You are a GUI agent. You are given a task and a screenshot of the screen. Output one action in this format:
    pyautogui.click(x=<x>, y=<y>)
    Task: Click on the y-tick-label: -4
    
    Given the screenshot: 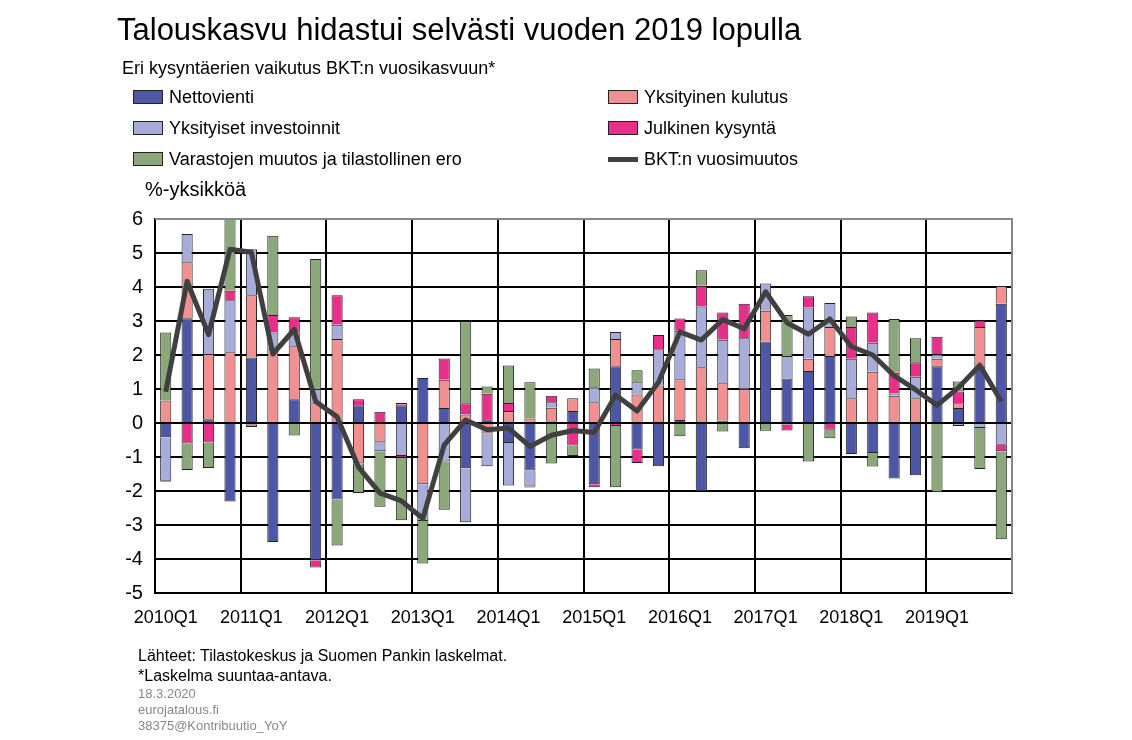 What is the action you would take?
    pyautogui.click(x=134, y=557)
    